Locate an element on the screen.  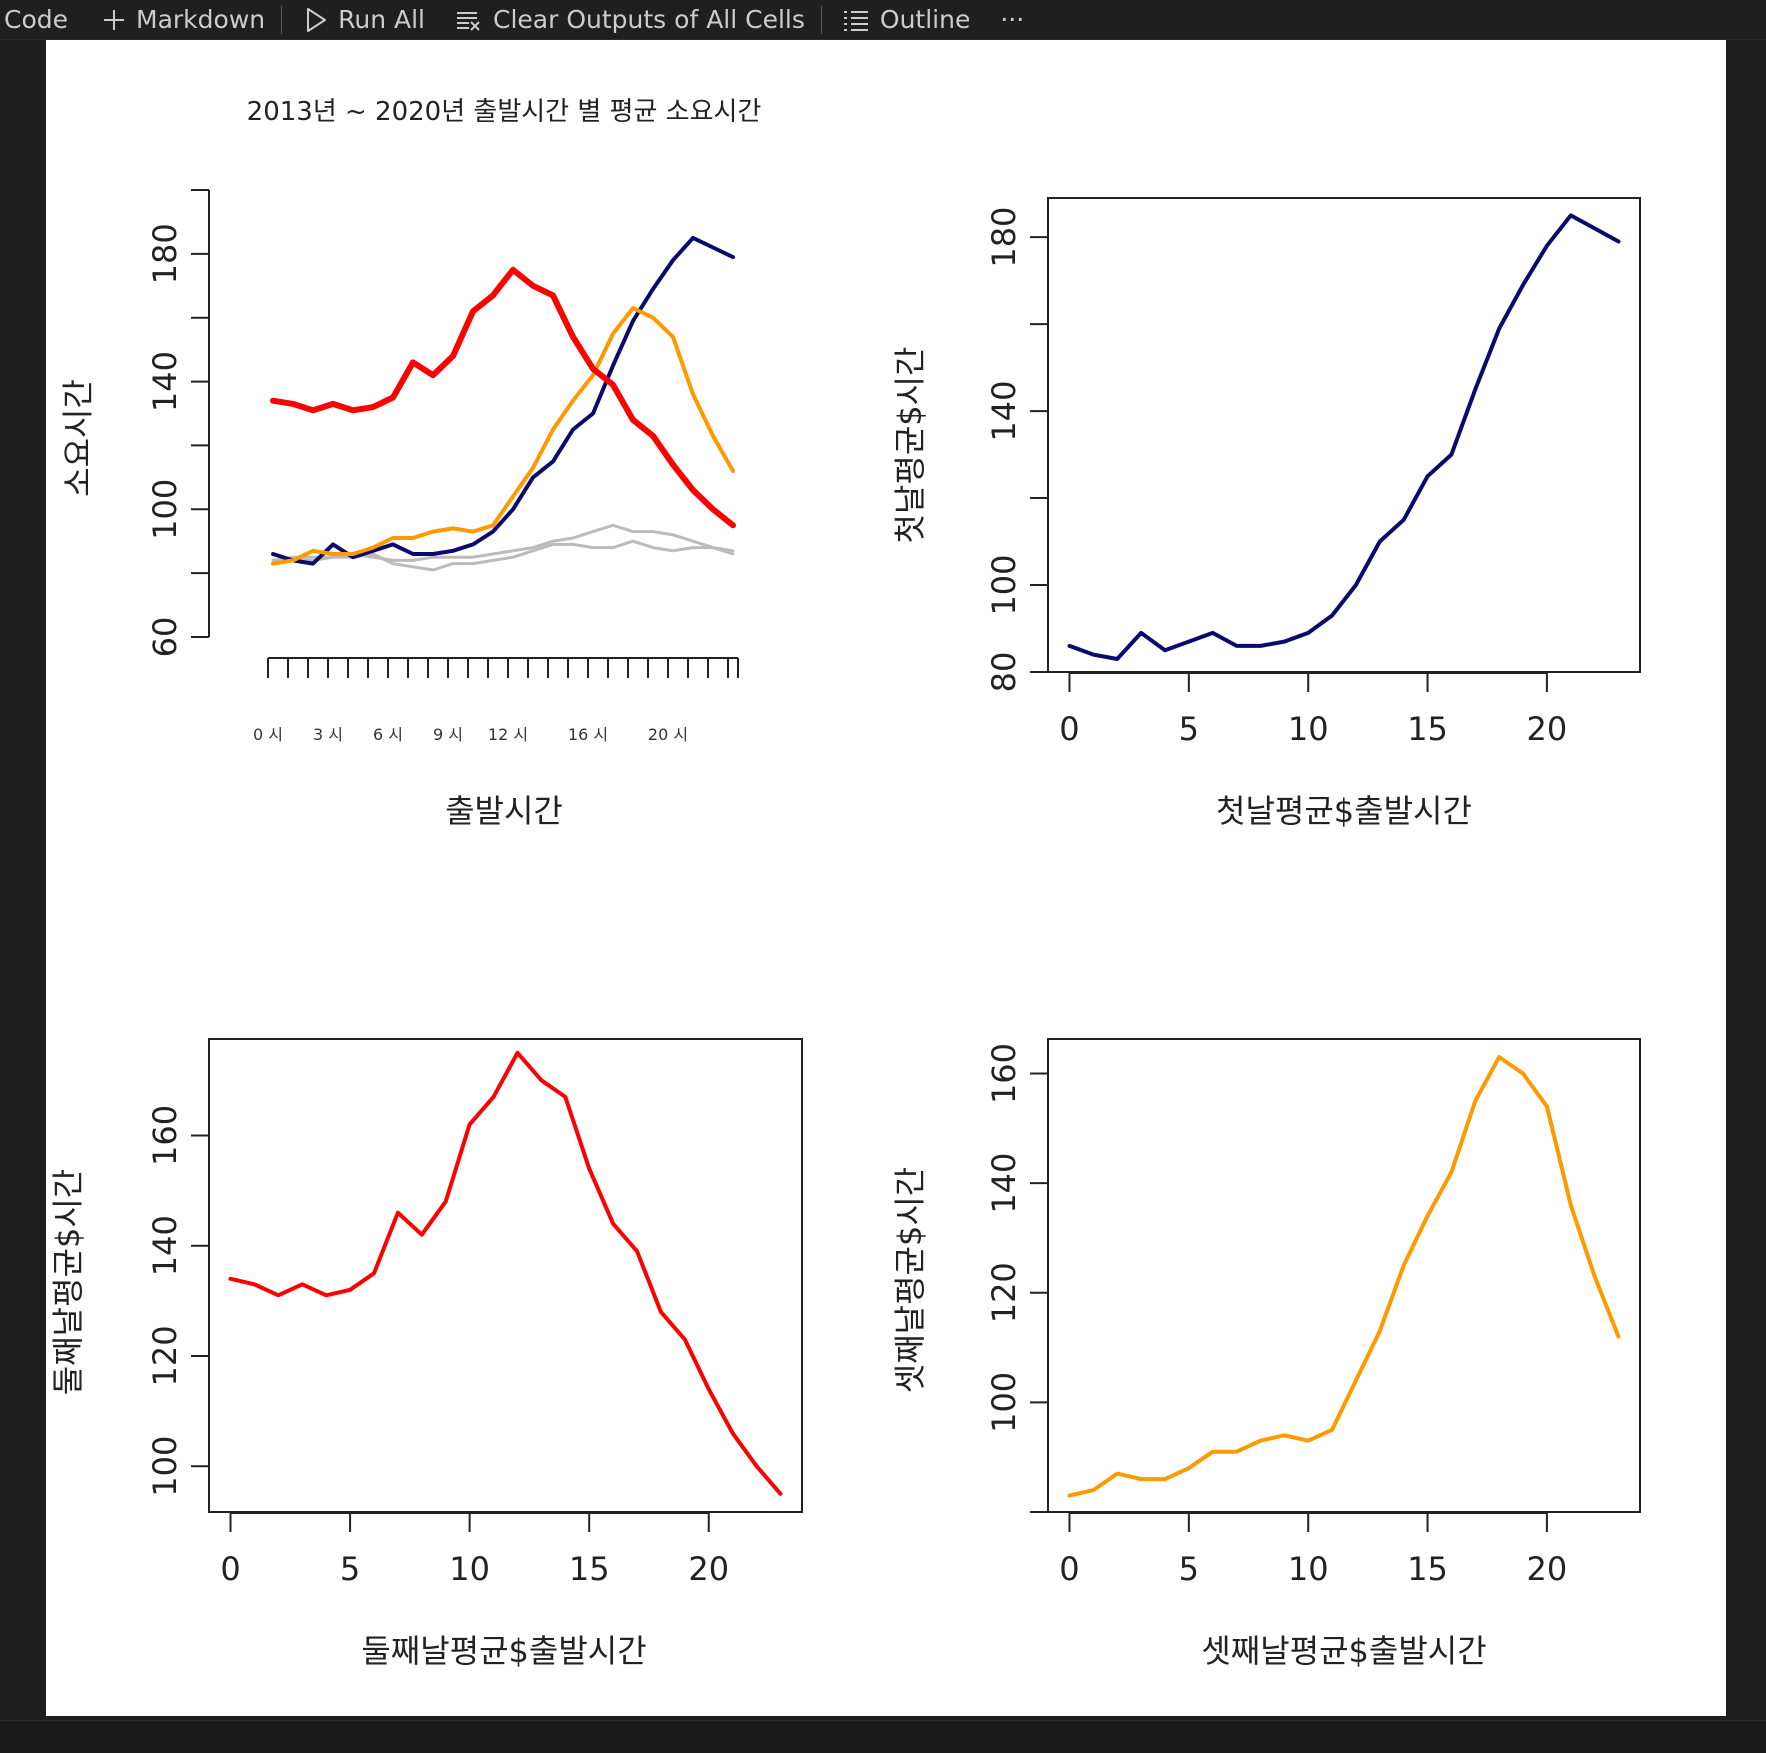
chart4-y-tick-label: 120 is located at coordinates (1004, 1292).